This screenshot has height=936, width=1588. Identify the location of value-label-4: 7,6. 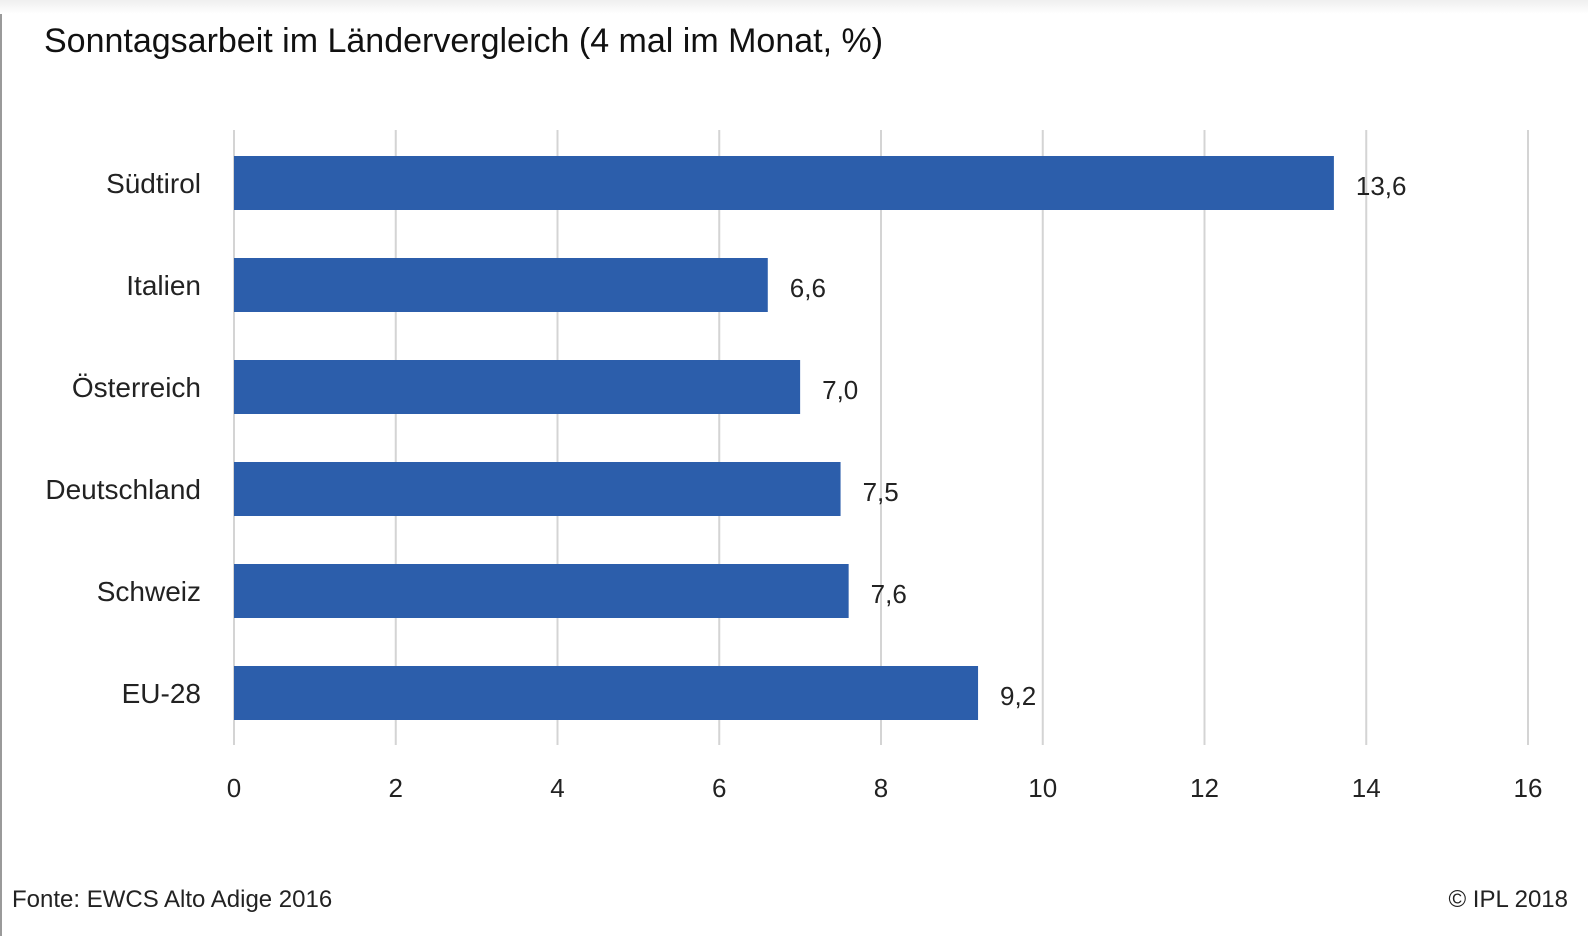
(889, 594).